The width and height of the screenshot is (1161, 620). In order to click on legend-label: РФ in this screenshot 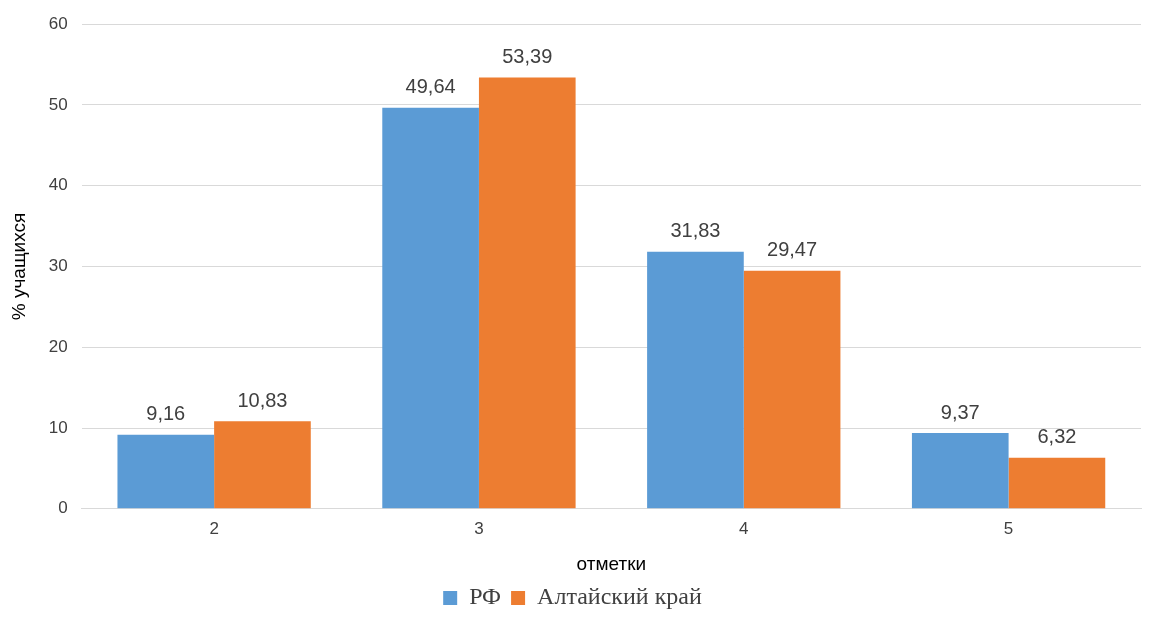, I will do `click(485, 596)`.